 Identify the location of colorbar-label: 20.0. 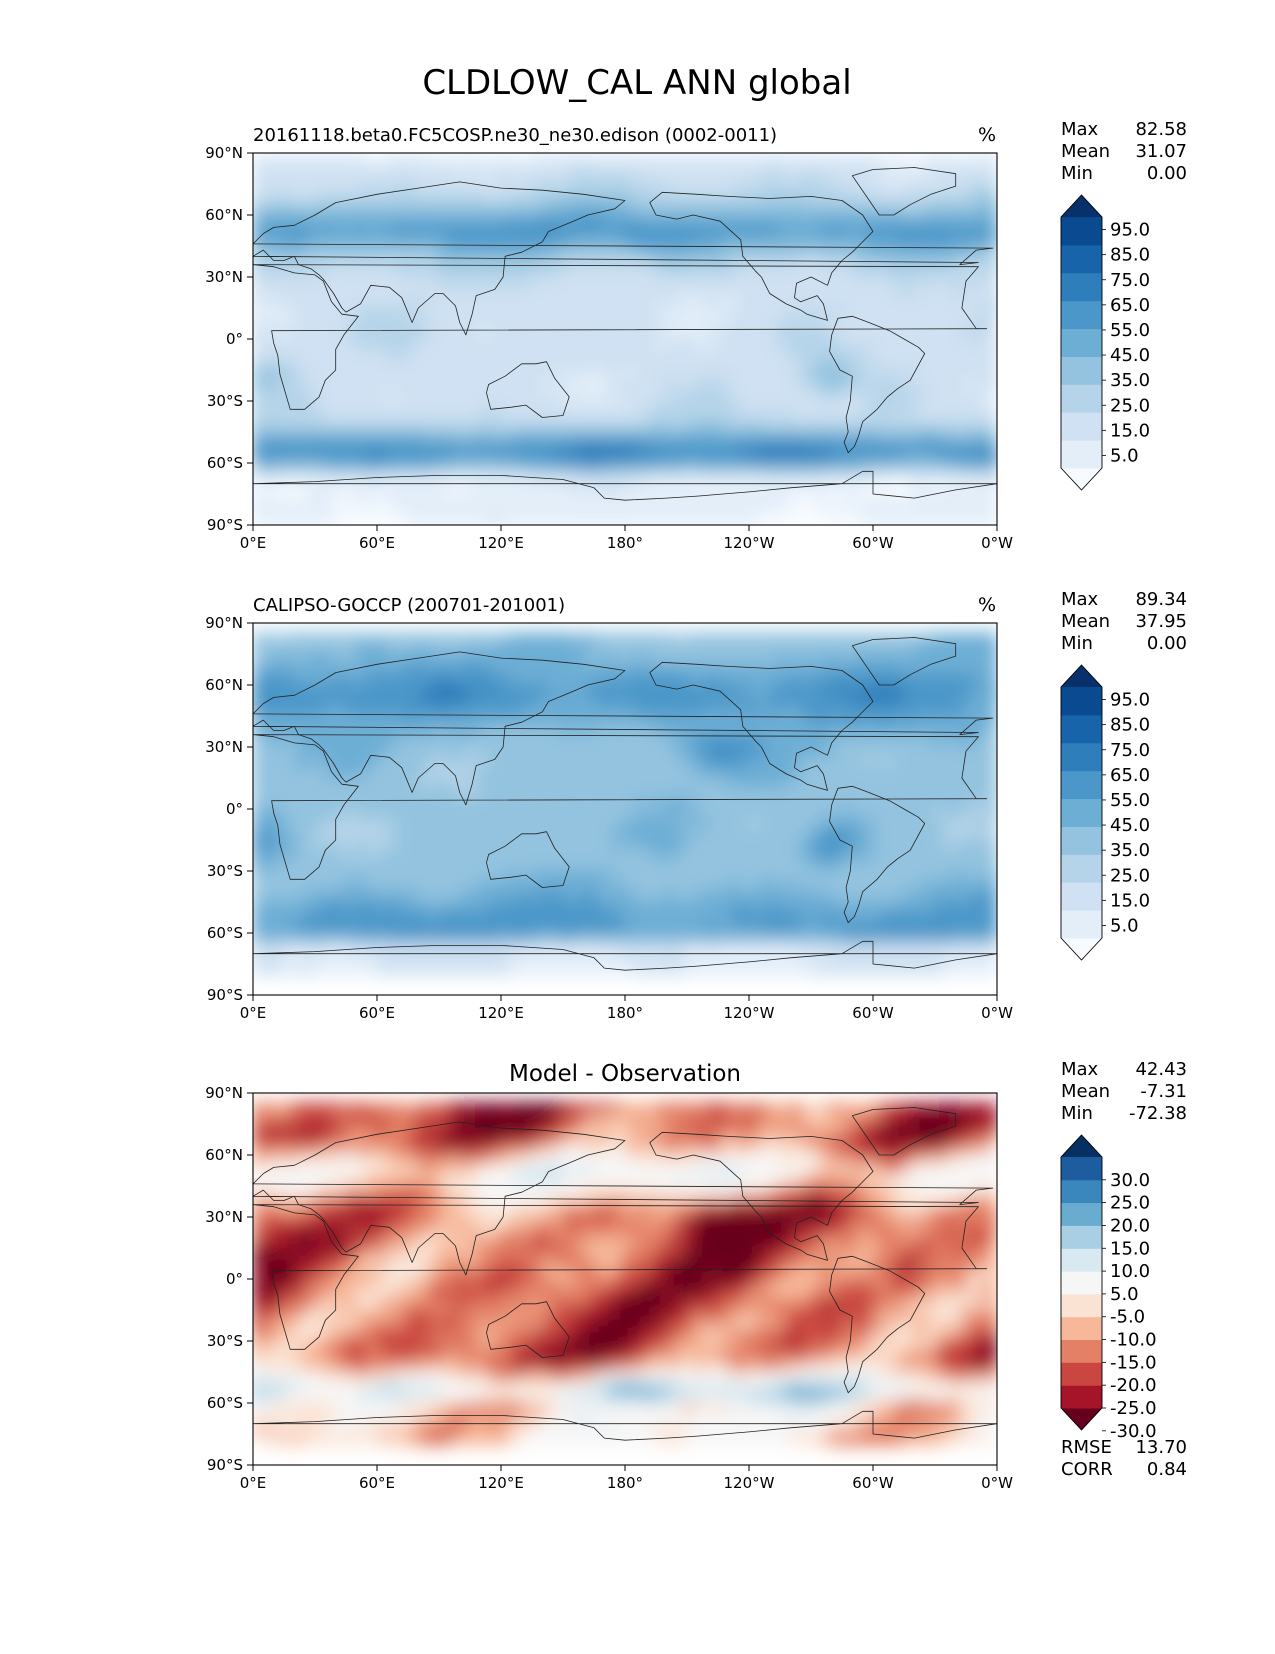
(1130, 1225).